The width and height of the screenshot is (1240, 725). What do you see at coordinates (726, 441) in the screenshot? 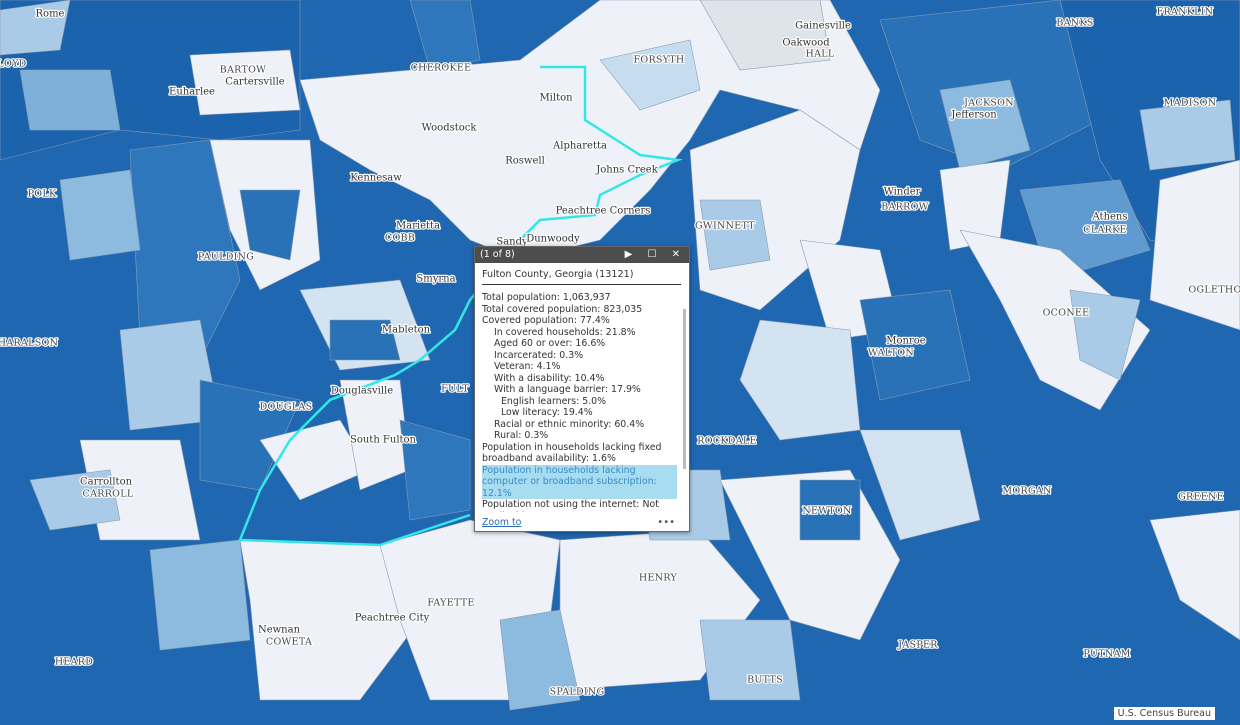
I see `county-label: ROCKDALE` at bounding box center [726, 441].